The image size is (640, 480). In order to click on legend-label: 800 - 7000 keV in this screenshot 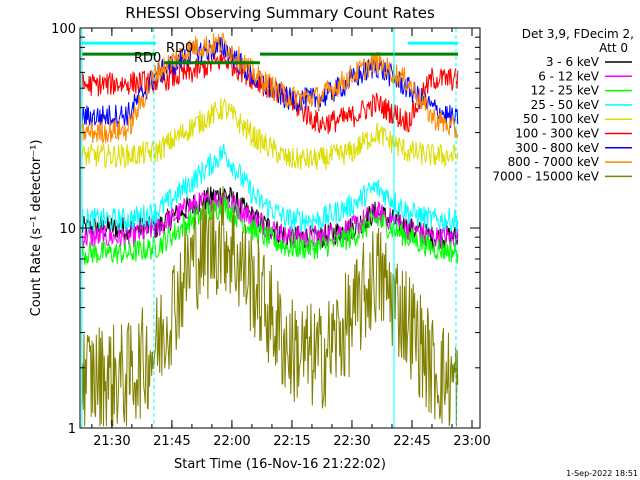, I will do `click(554, 162)`.